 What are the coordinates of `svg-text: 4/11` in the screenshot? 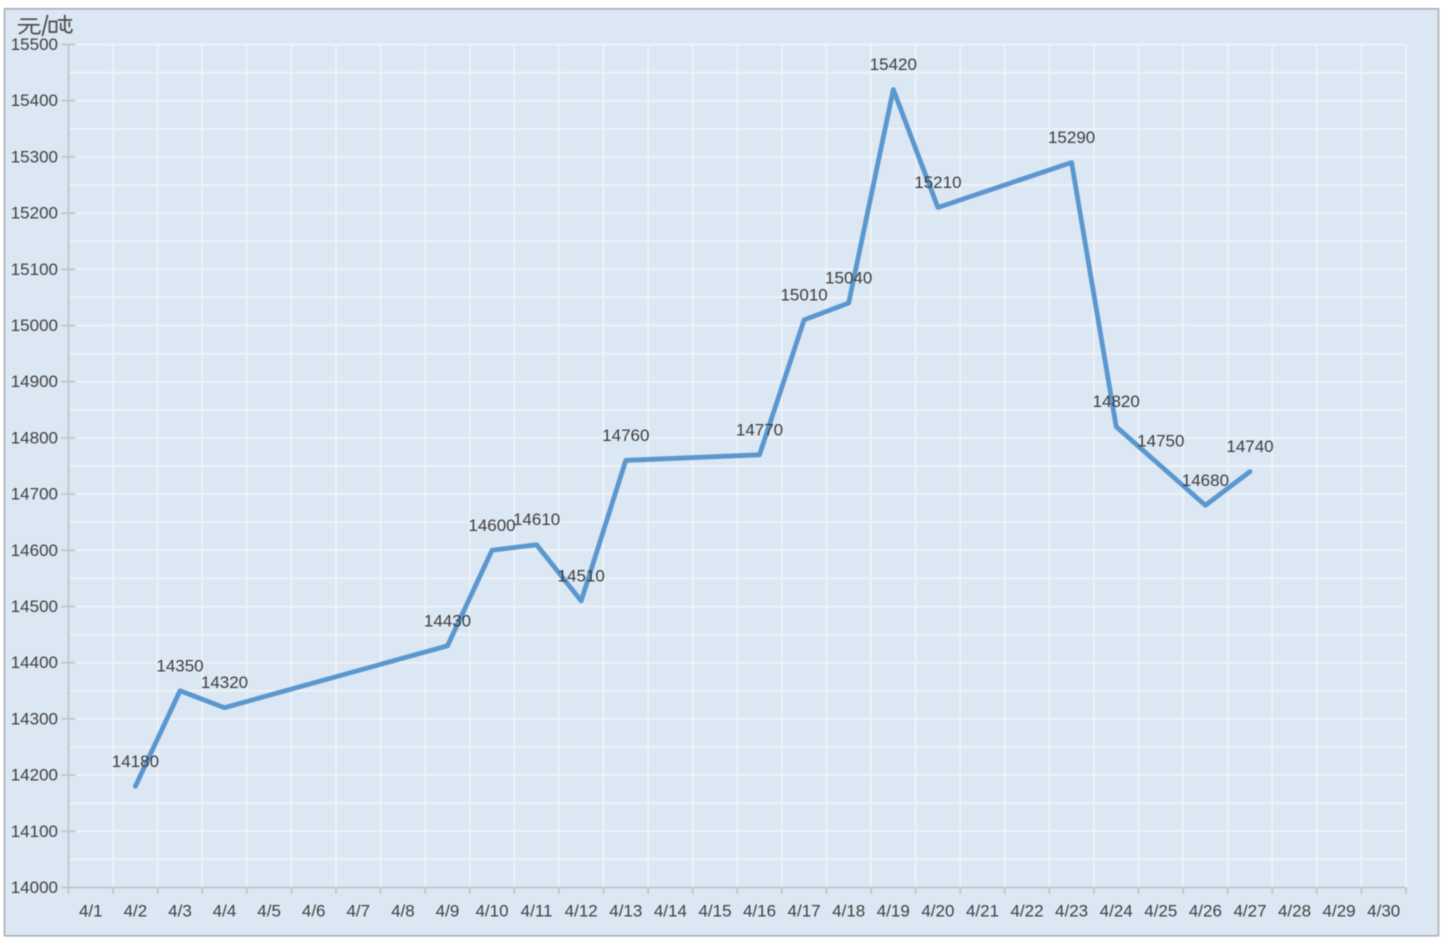 It's located at (537, 911).